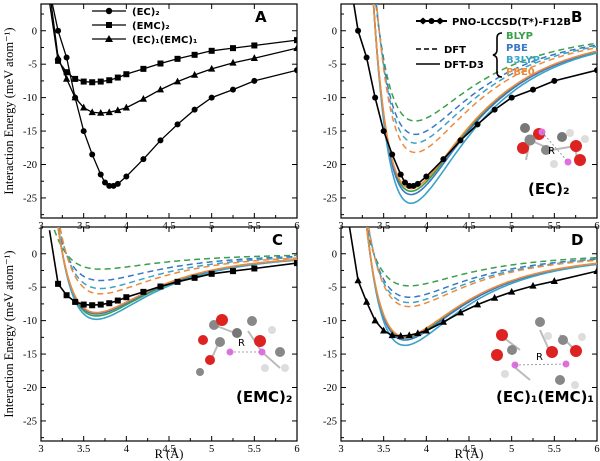 This screenshot has width=600, height=461. What do you see at coordinates (542, 361) in the screenshot?
I see `molecule-illustration-ec1emc1: R (EC)₁(EMC)₁` at bounding box center [542, 361].